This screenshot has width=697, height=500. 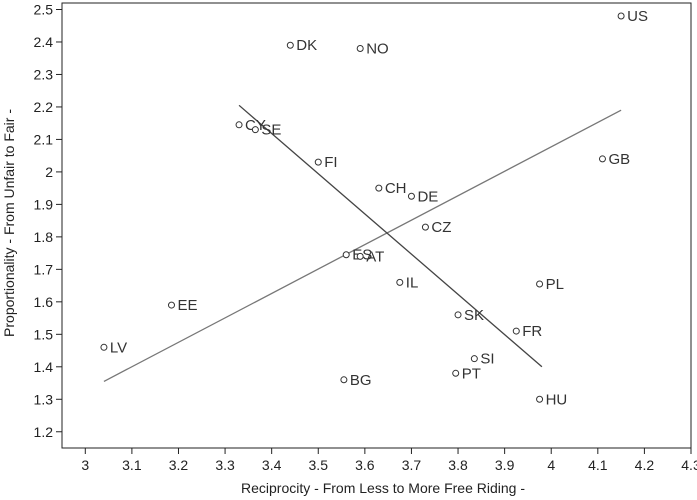 What do you see at coordinates (505, 465) in the screenshot?
I see `x-tick-label: 3.9` at bounding box center [505, 465].